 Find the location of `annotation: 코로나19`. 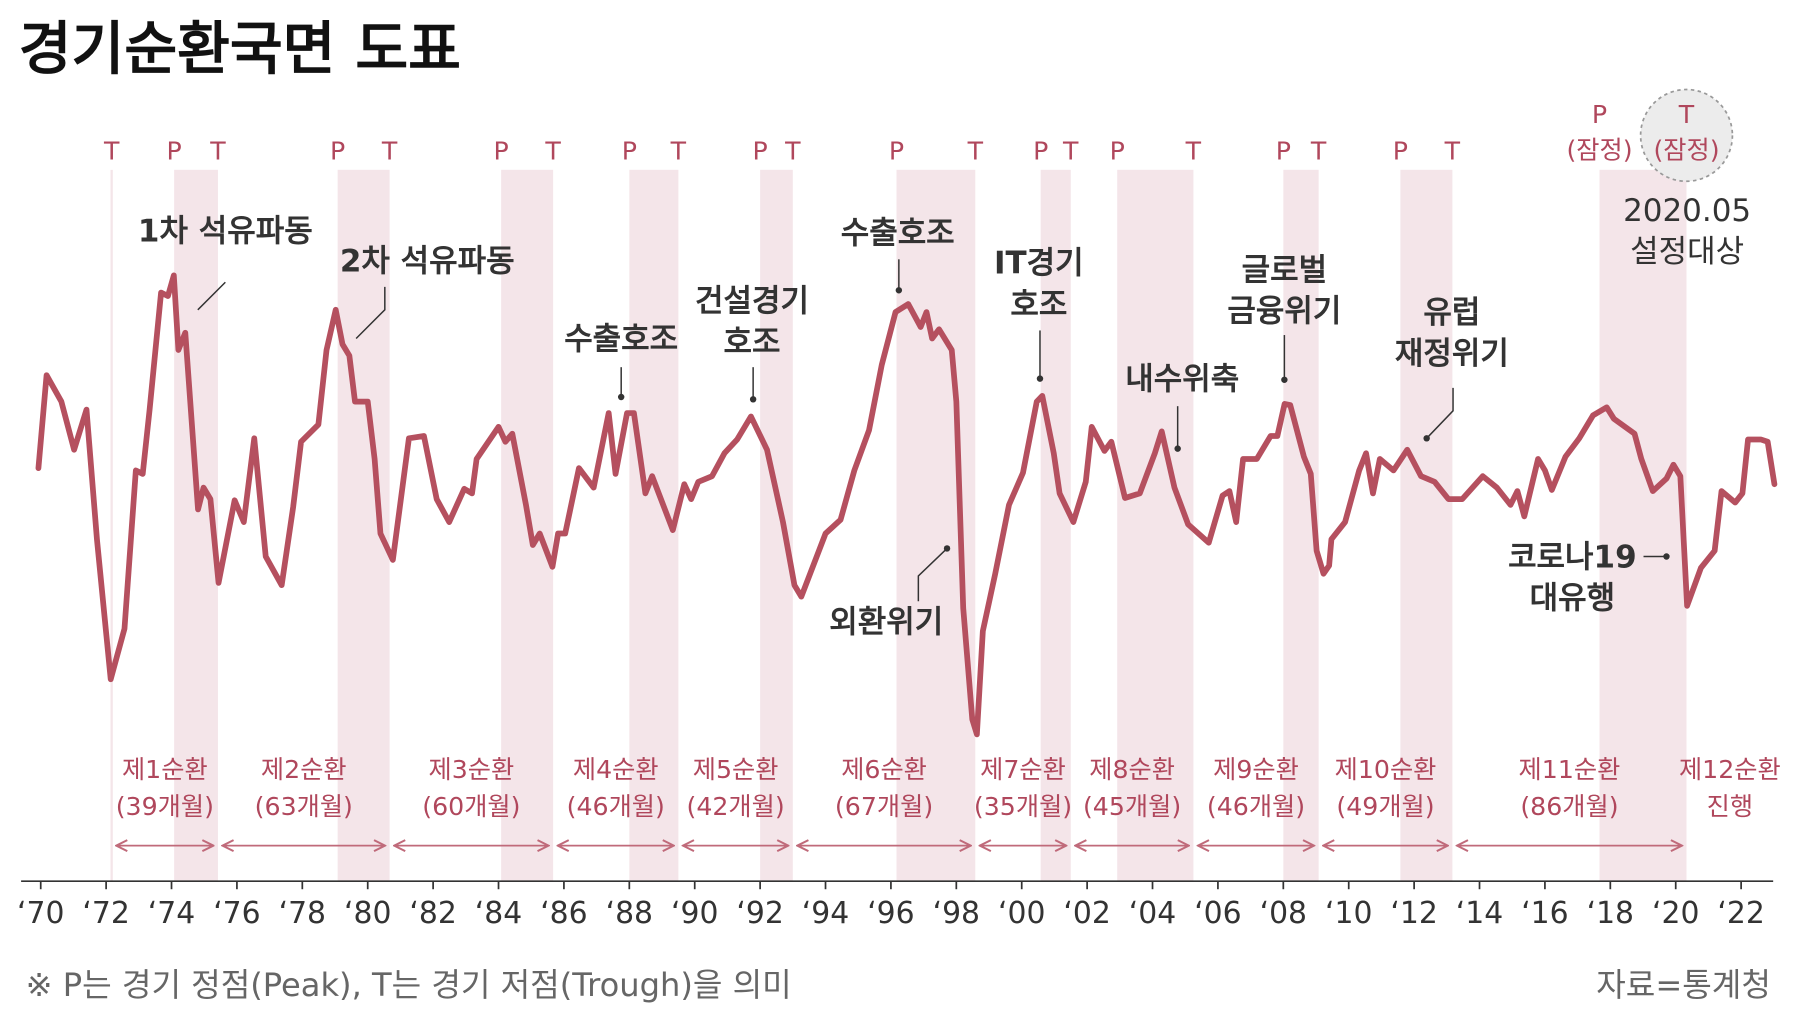

annotation: 코로나19 is located at coordinates (1572, 557).